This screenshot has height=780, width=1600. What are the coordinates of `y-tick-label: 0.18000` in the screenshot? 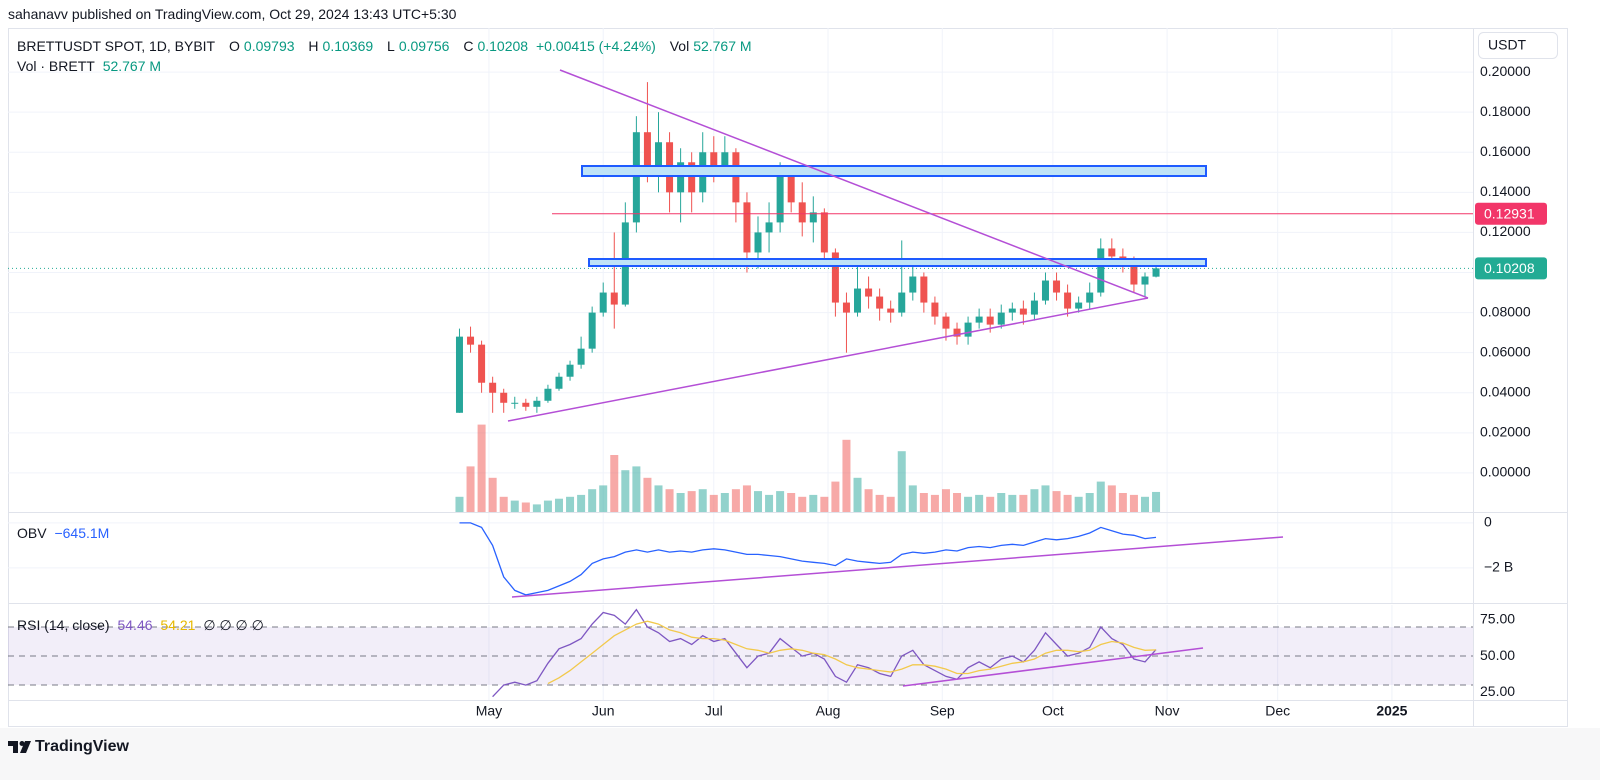 It's located at (1505, 111).